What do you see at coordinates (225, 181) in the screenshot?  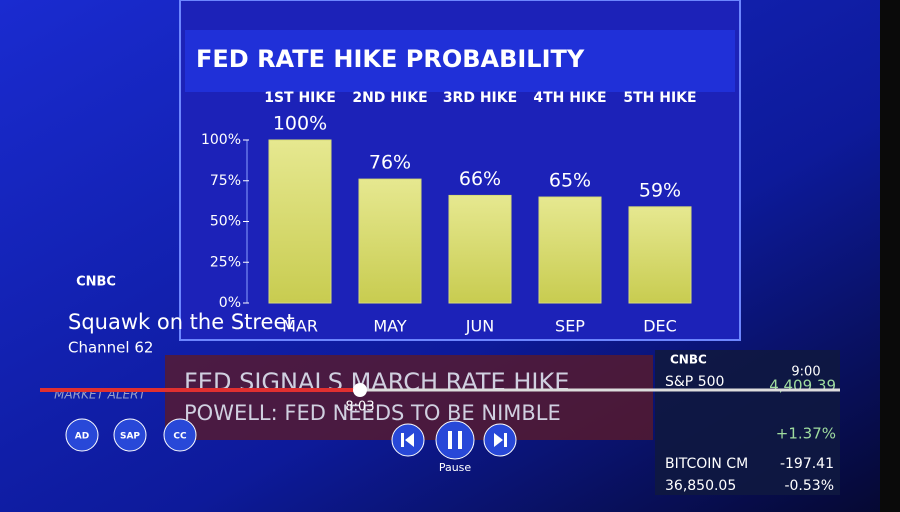 I see `y-tick-label: 75%` at bounding box center [225, 181].